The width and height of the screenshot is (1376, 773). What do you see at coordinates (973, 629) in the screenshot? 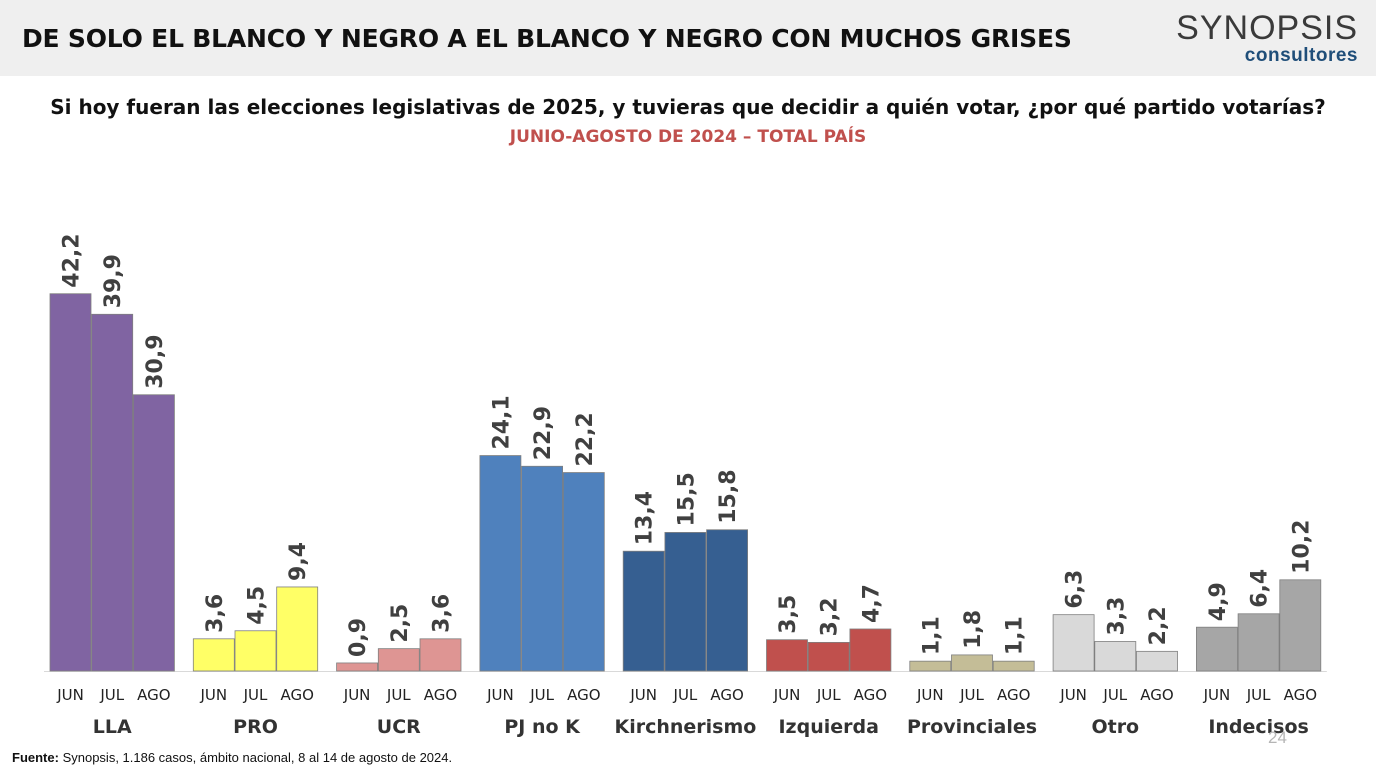
I see `data-label: 1,8` at bounding box center [973, 629].